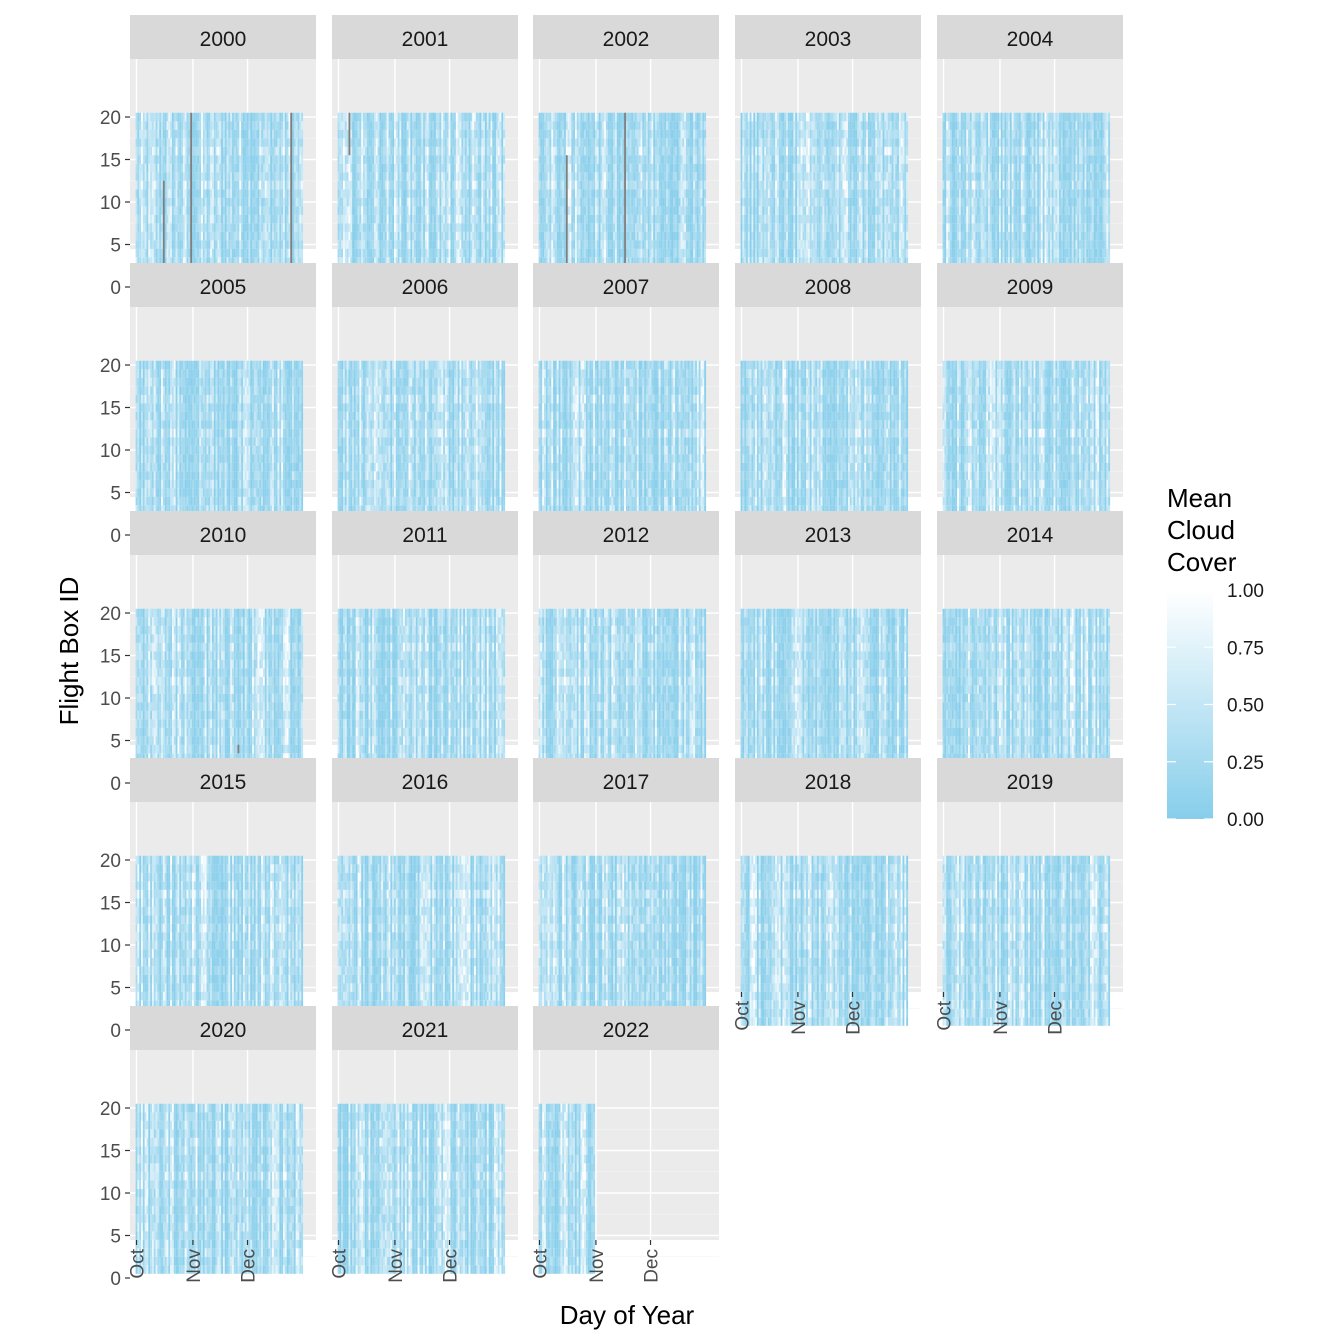 This screenshot has width=1344, height=1344. I want to click on facet-panel-2000: 2000, so click(223, 151).